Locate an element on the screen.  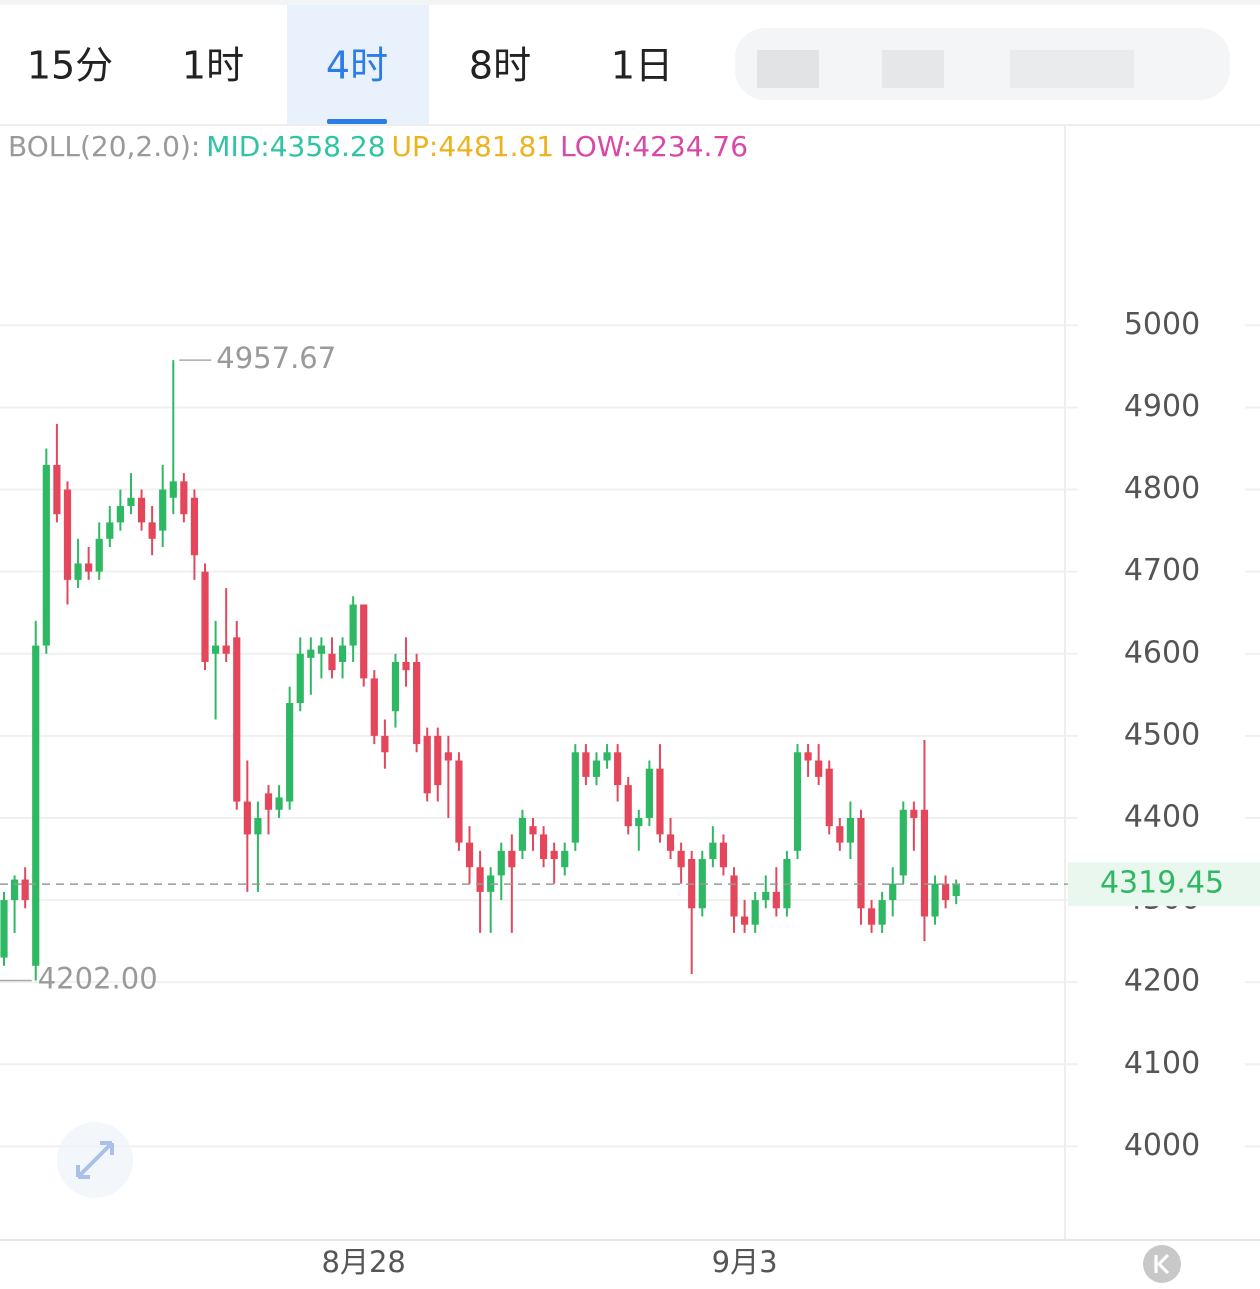
legend-value: 4234.76 is located at coordinates (690, 146).